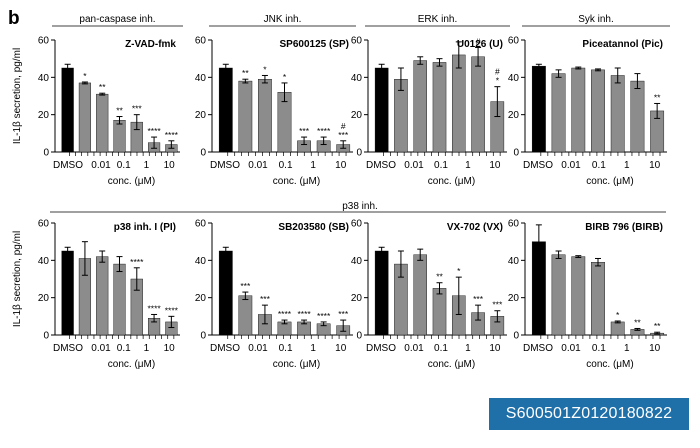 This screenshot has width=700, height=448. What do you see at coordinates (657, 326) in the screenshot?
I see `significance-label: **` at bounding box center [657, 326].